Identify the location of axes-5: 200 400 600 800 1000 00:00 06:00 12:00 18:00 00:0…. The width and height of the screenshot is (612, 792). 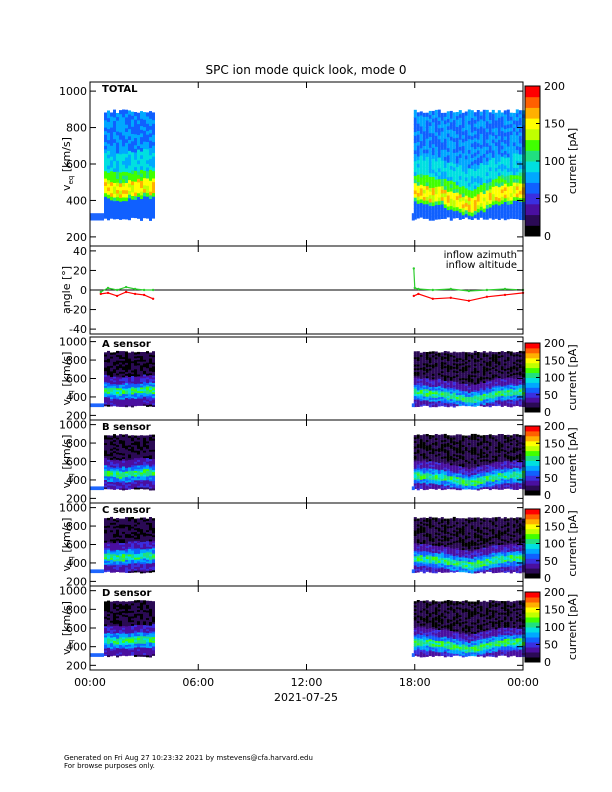
(299, 637).